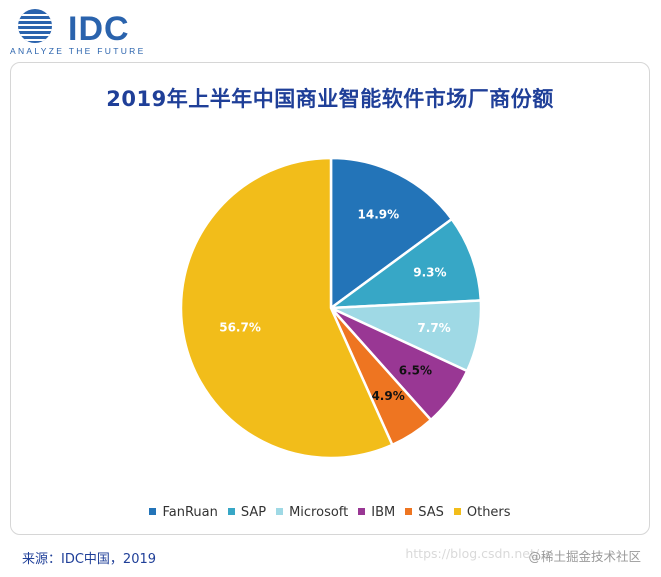  What do you see at coordinates (404, 263) in the screenshot?
I see `pie-slice-sap` at bounding box center [404, 263].